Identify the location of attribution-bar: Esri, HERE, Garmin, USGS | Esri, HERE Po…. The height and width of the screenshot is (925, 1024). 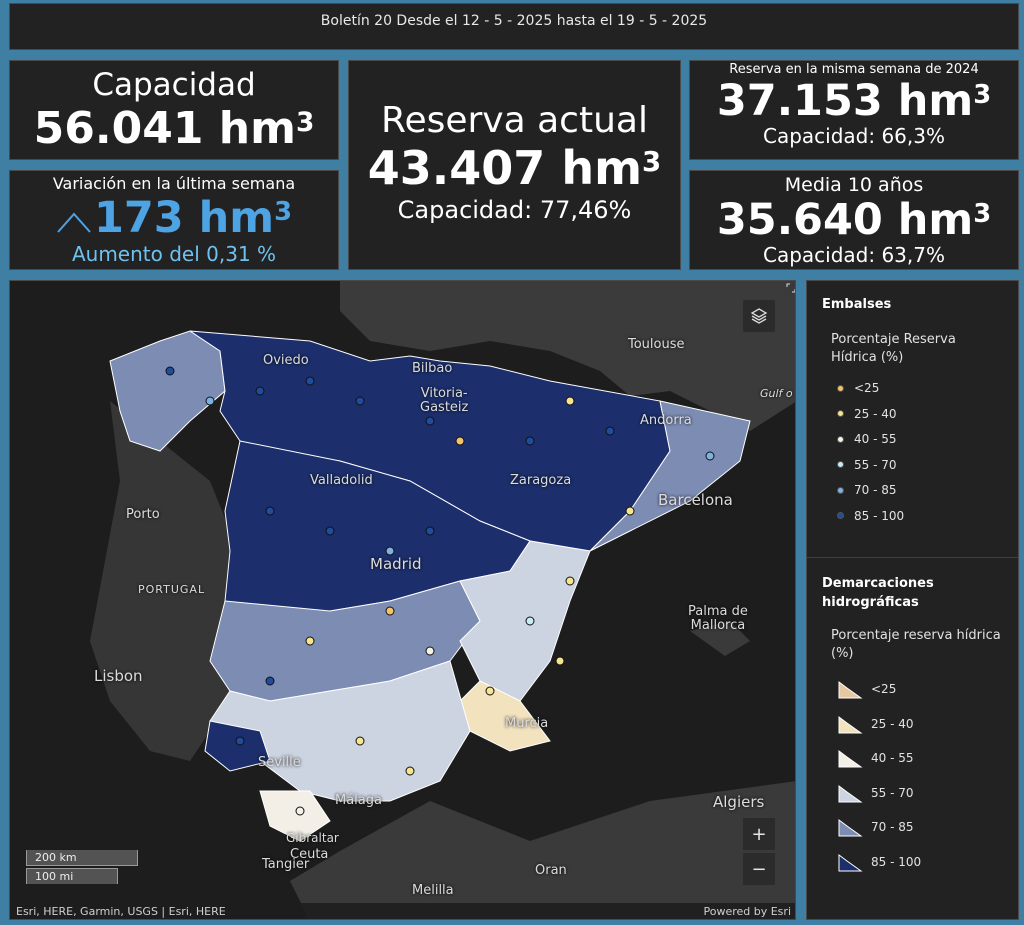
(402, 911).